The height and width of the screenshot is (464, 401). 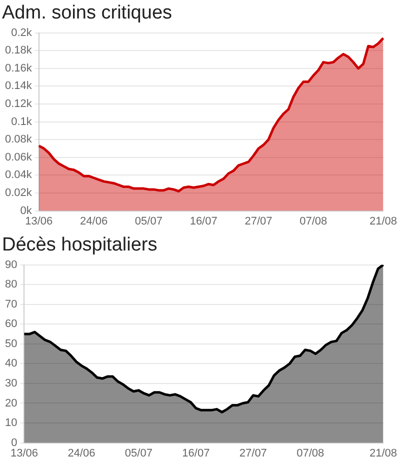 I want to click on y-tick-label: 0.2k, so click(x=21, y=32).